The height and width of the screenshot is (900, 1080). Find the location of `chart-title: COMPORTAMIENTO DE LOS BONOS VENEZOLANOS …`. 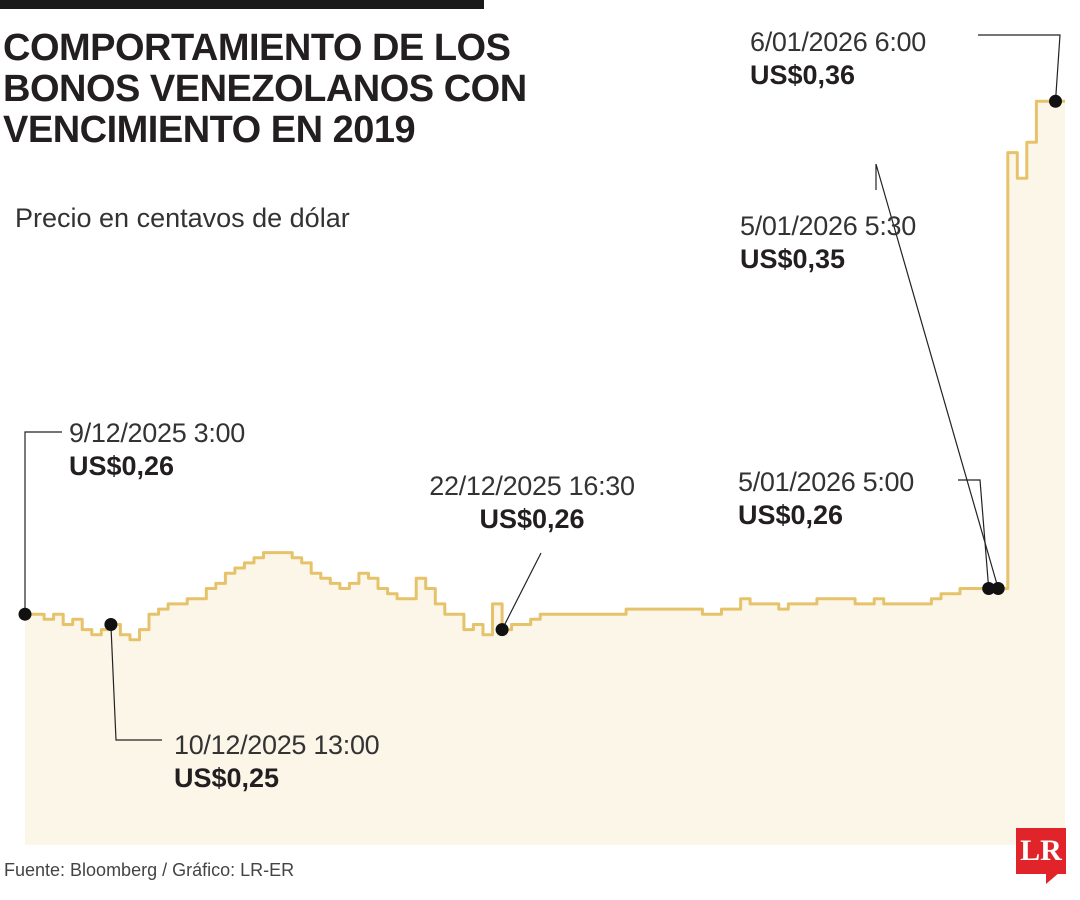

chart-title: COMPORTAMIENTO DE LOS BONOS VENEZOLANOS … is located at coordinates (265, 89).